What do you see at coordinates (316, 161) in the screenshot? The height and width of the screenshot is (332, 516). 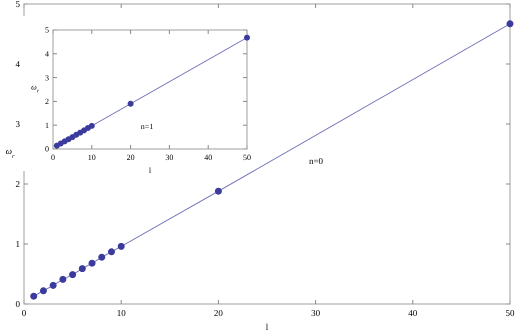 I see `annotation: n=0` at bounding box center [316, 161].